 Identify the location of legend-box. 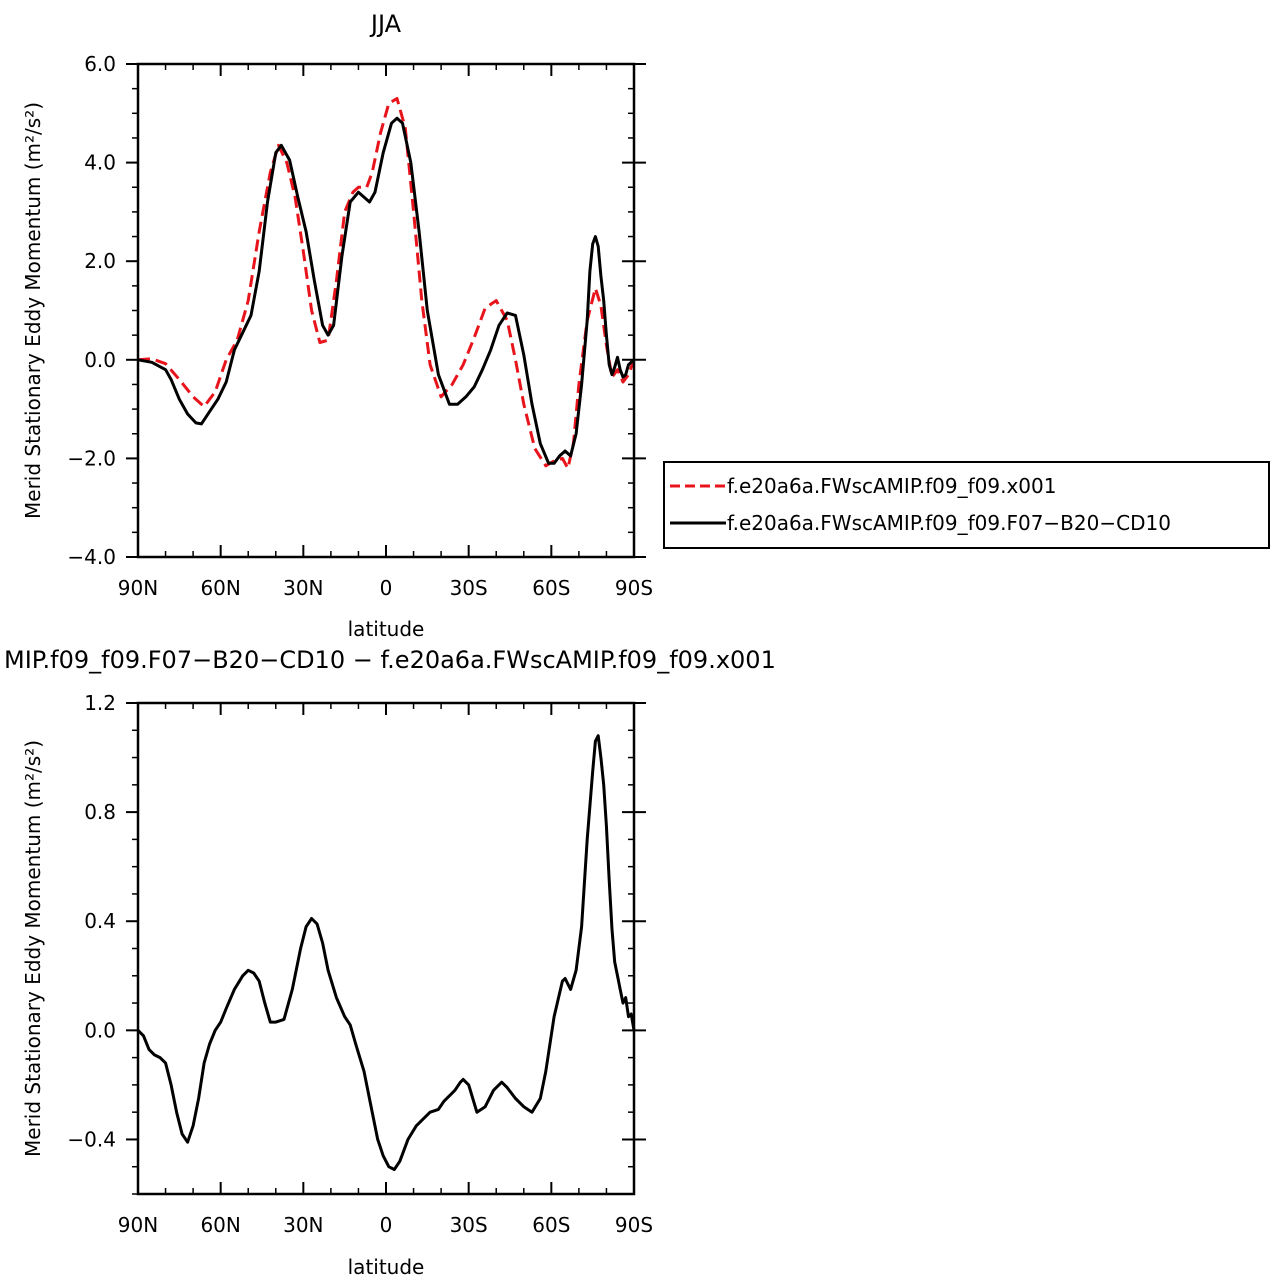
(966, 505).